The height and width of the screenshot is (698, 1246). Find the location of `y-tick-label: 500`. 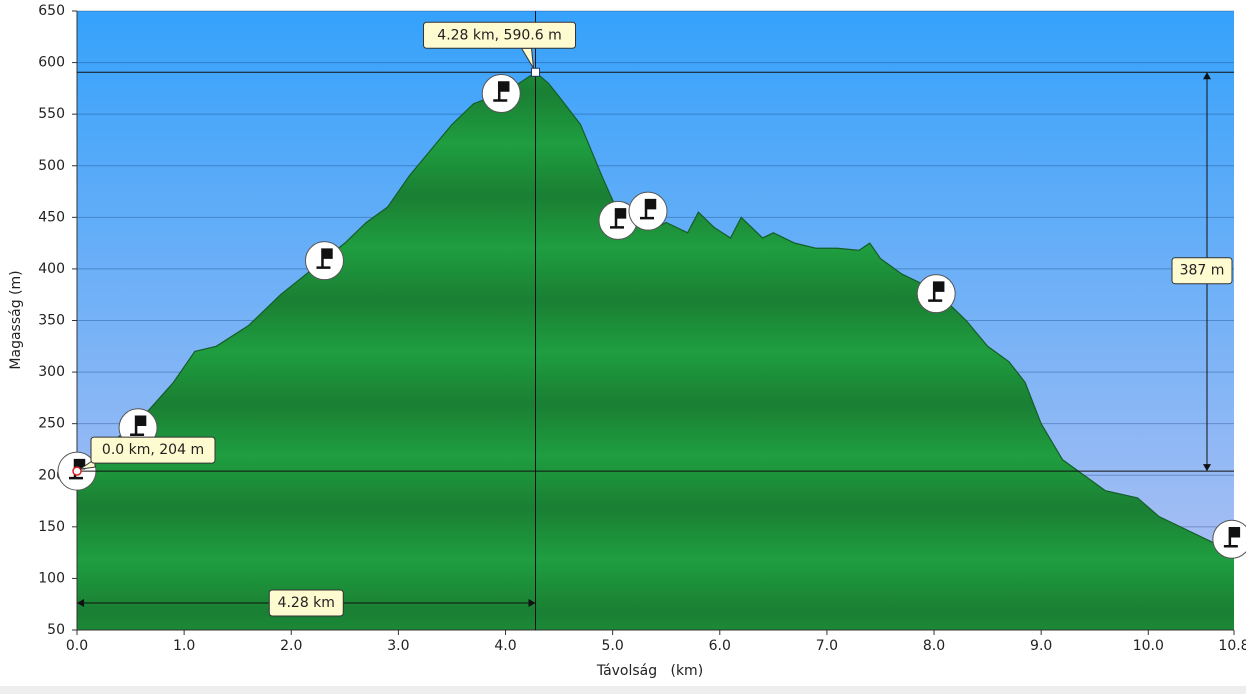

y-tick-label: 500 is located at coordinates (51, 166).